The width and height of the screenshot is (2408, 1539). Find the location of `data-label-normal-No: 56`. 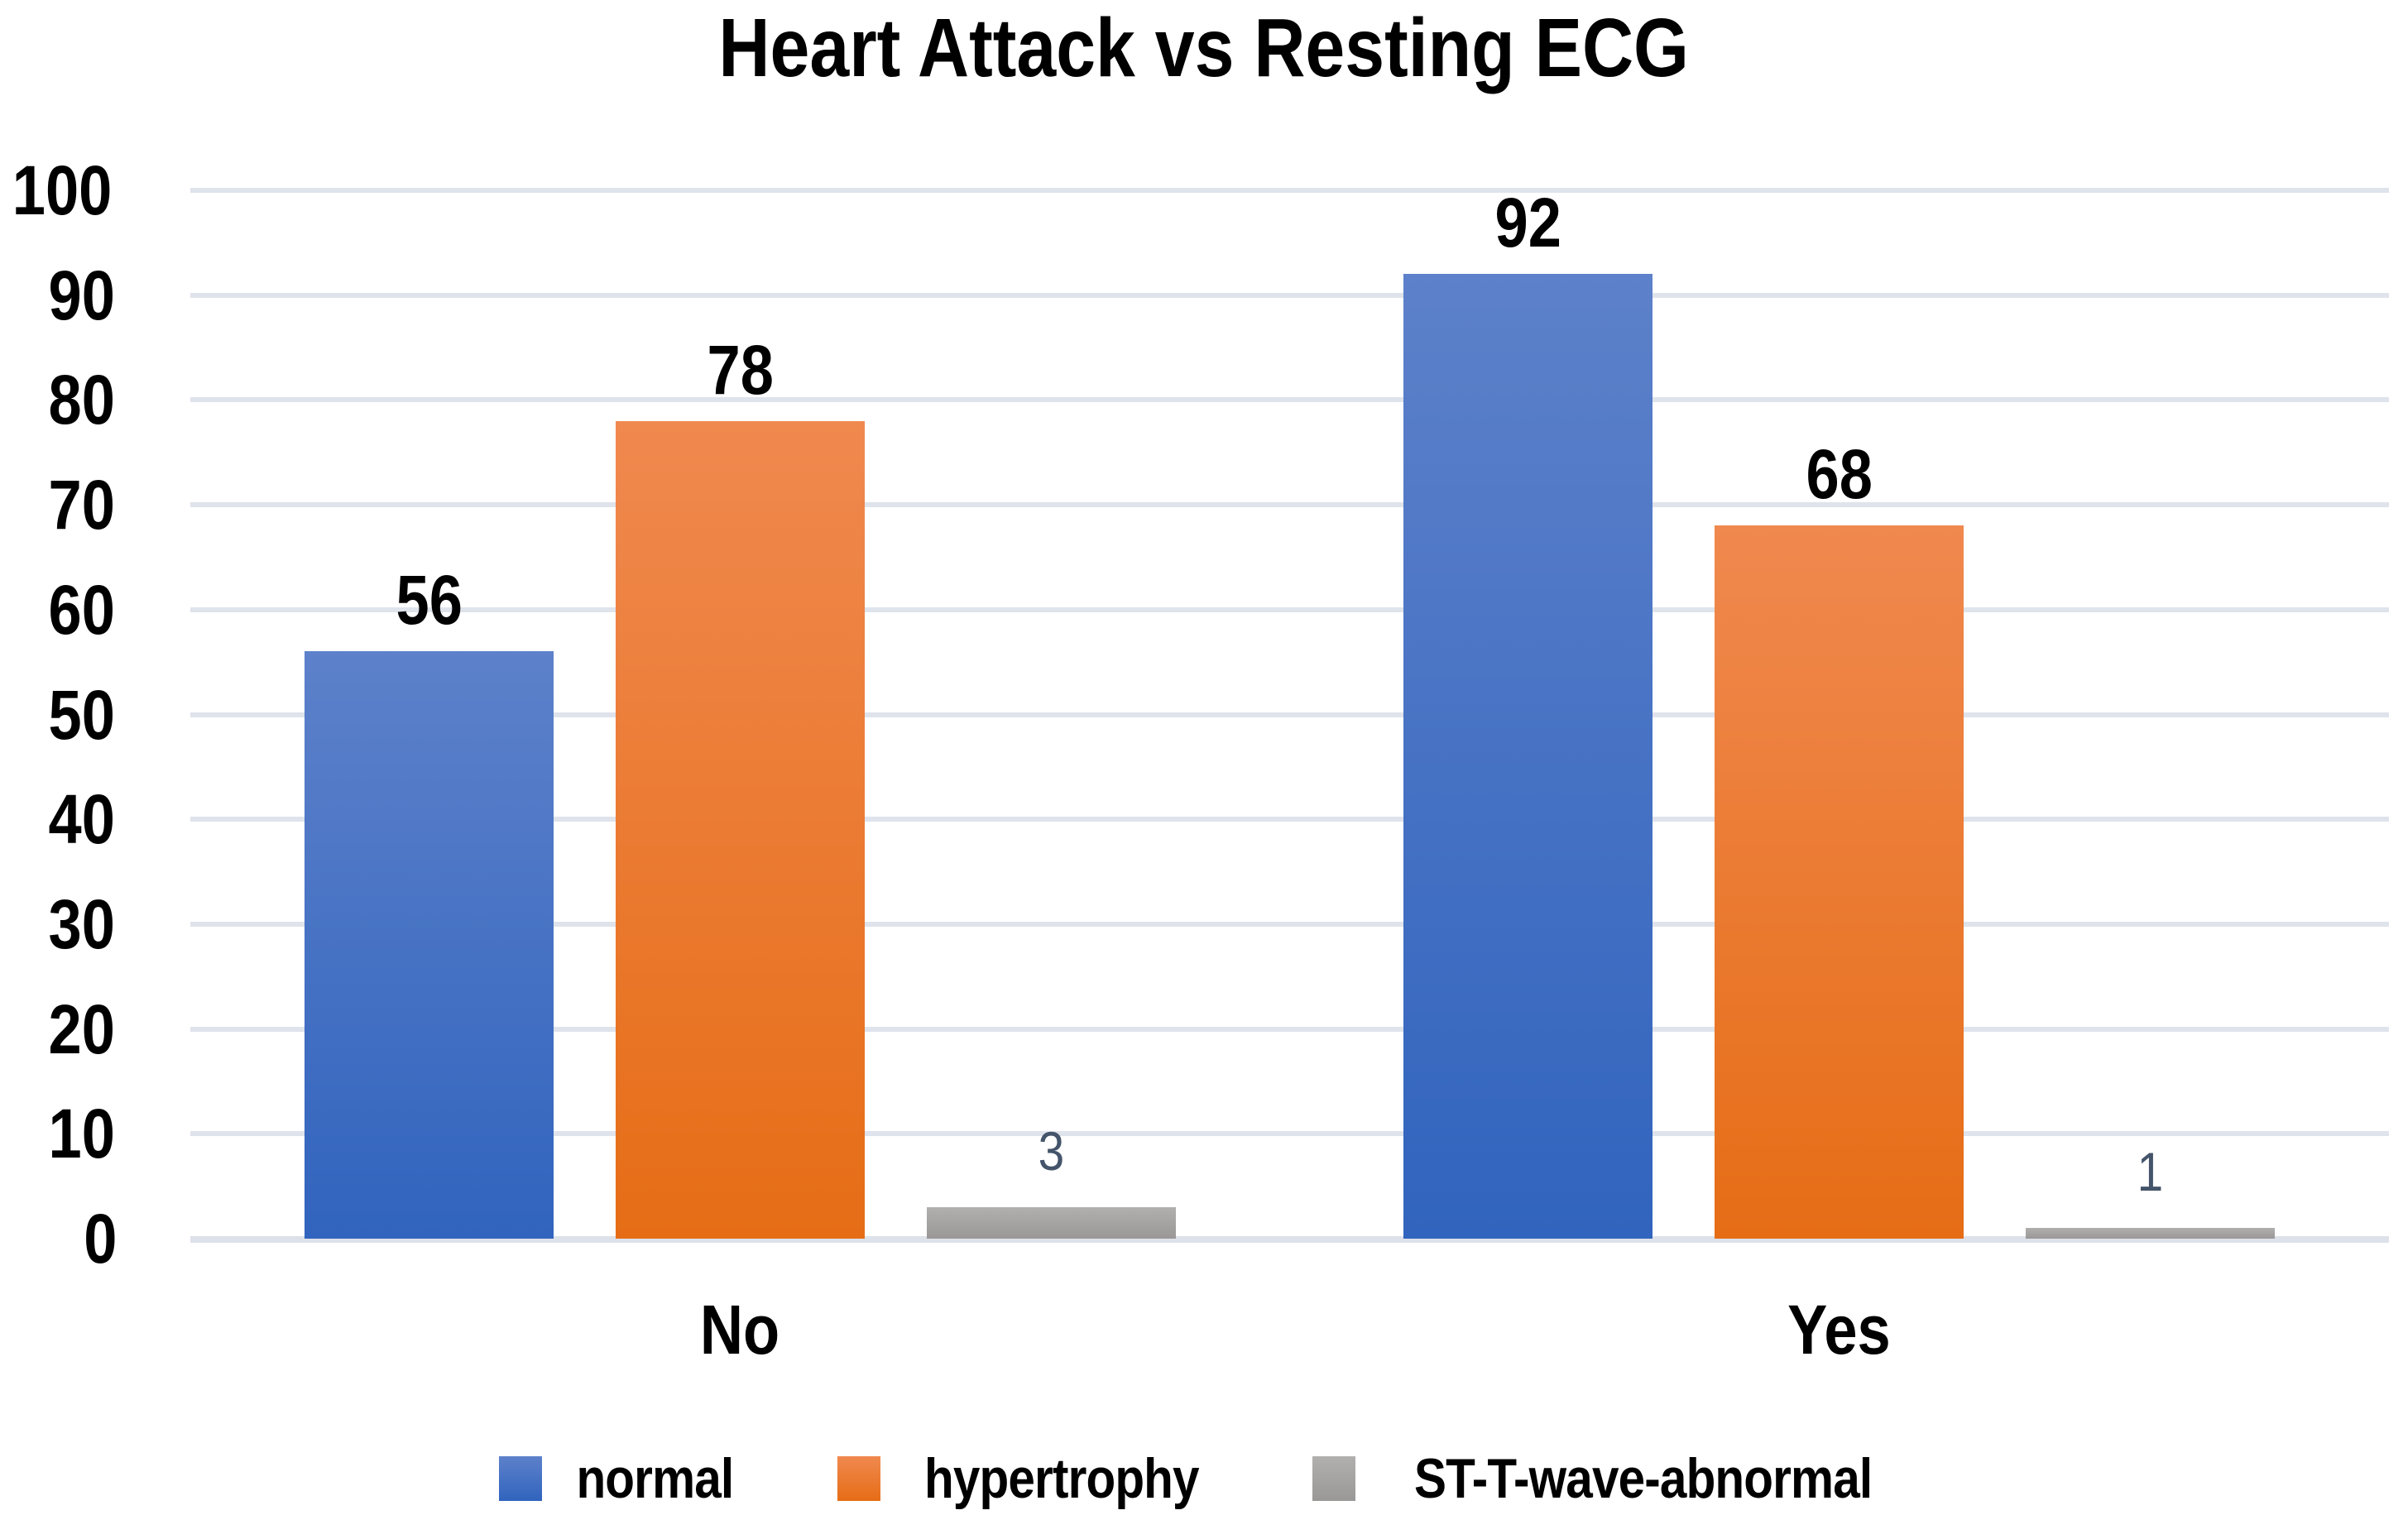

data-label-normal-No: 56 is located at coordinates (428, 600).